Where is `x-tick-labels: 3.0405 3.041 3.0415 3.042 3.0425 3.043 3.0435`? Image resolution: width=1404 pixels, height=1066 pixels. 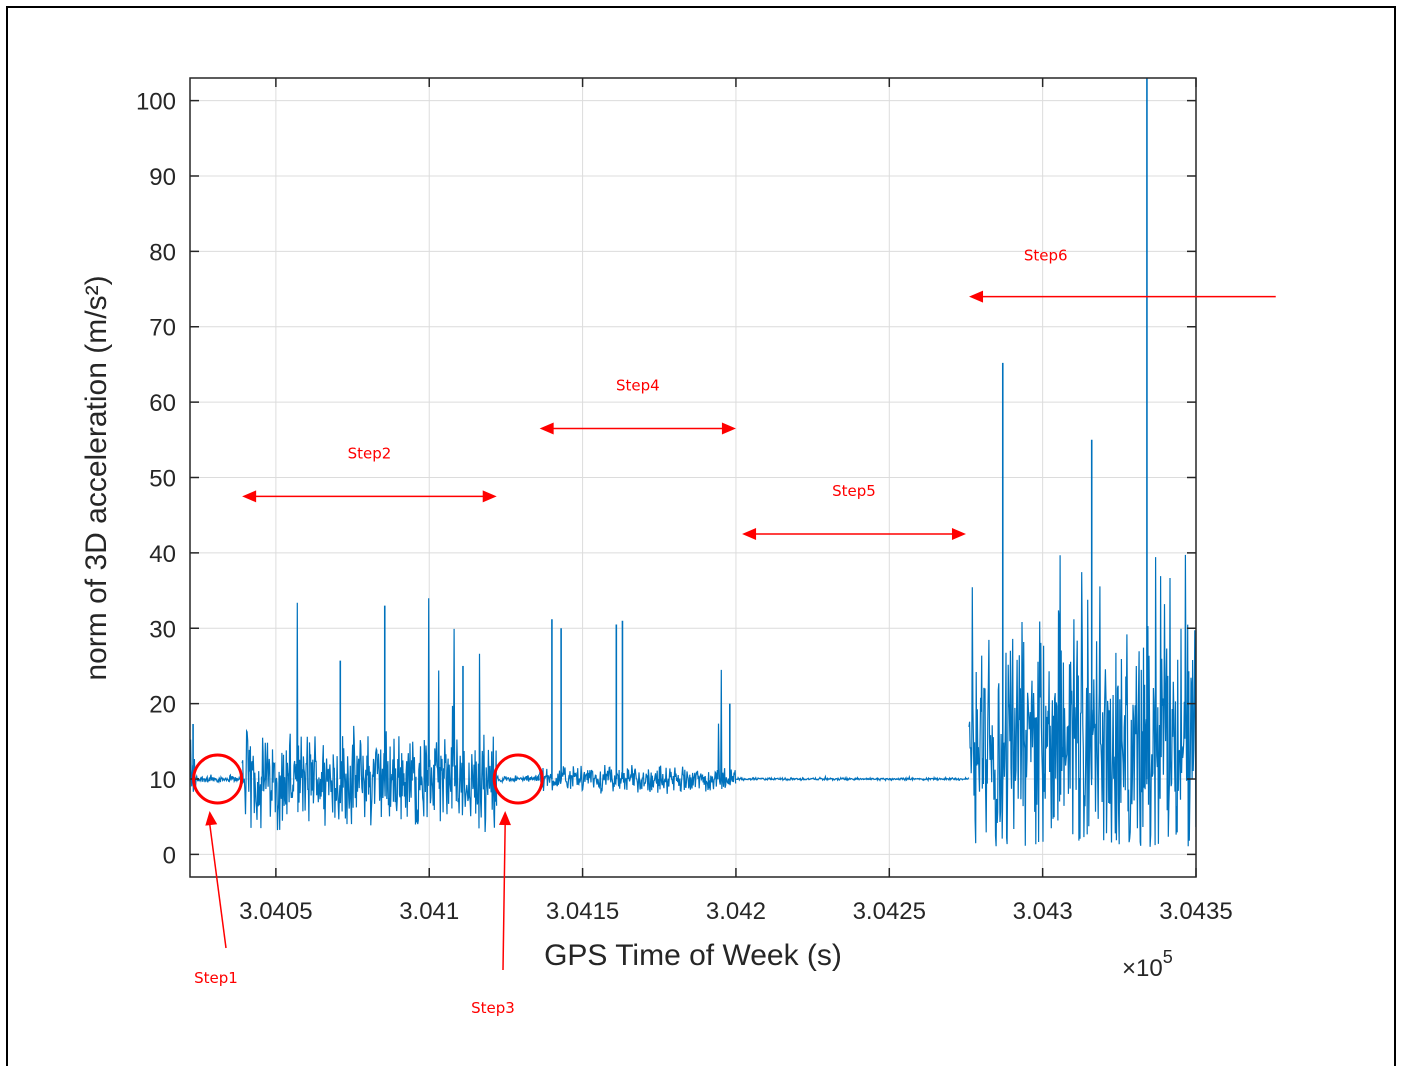 x-tick-labels: 3.0405 3.041 3.0415 3.042 3.0425 3.043 3.0435 is located at coordinates (736, 911).